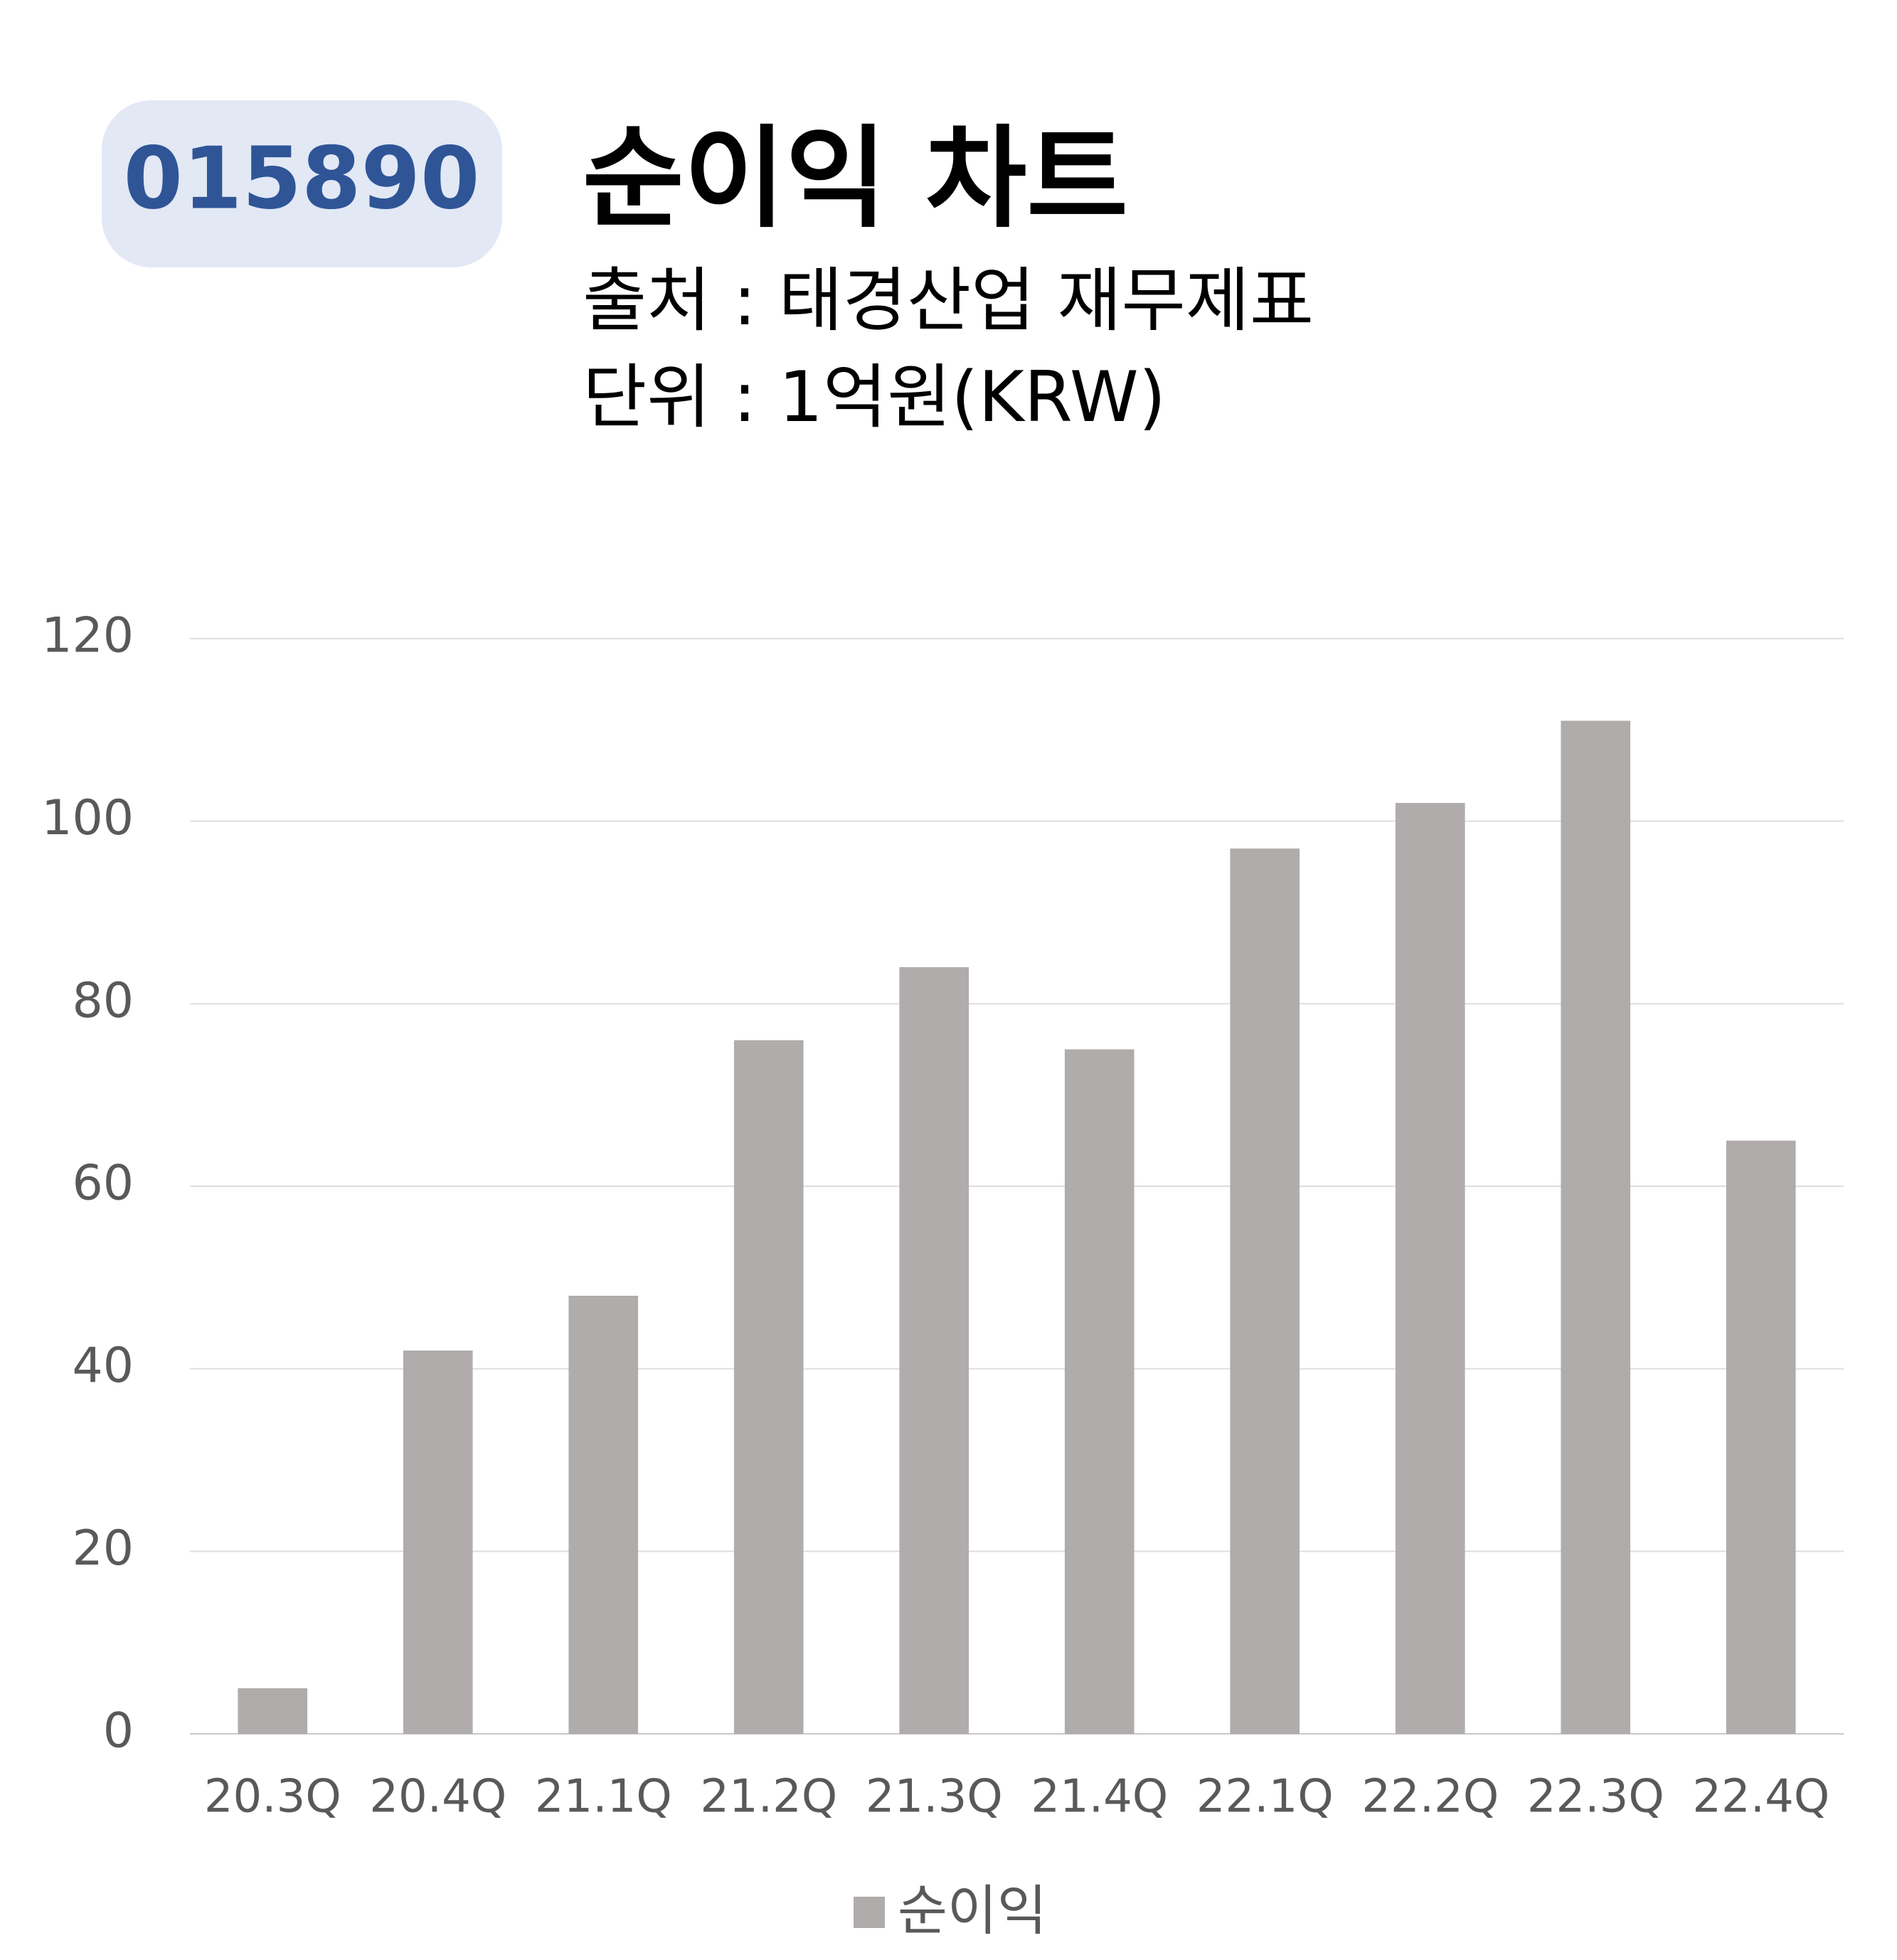 The width and height of the screenshot is (1897, 1960). I want to click on y-tick-label: 40, so click(103, 1366).